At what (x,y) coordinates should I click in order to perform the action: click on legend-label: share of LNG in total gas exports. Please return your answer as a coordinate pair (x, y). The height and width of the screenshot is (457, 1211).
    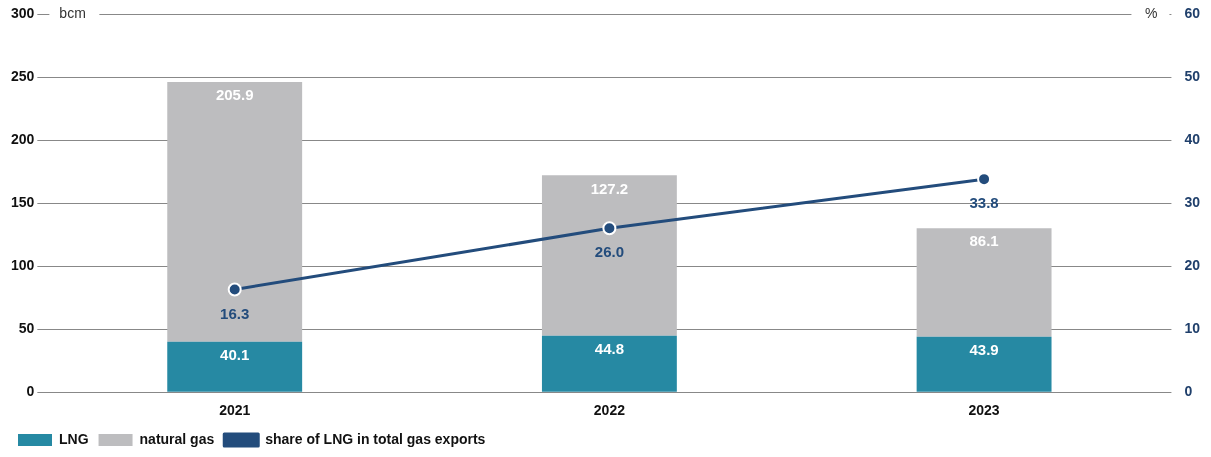
    Looking at the image, I should click on (375, 438).